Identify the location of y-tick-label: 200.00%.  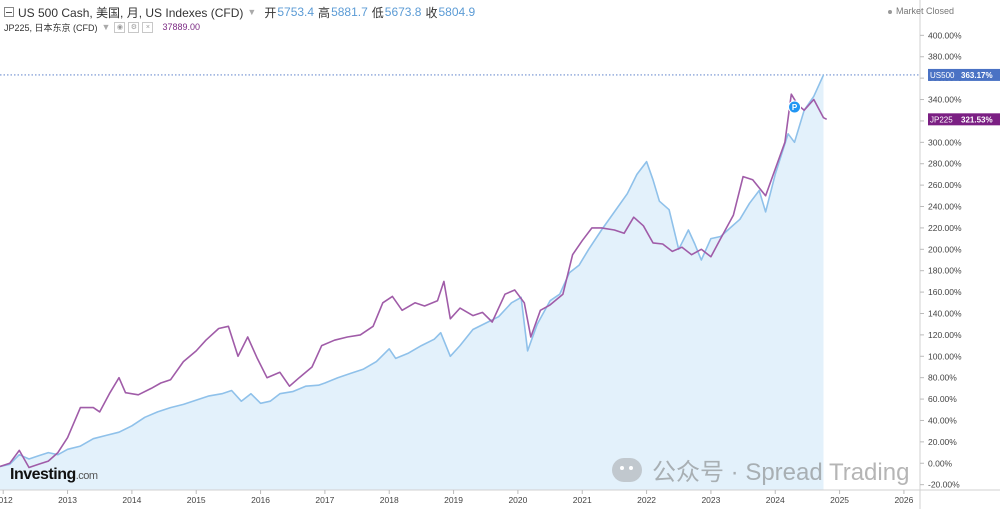
(945, 249).